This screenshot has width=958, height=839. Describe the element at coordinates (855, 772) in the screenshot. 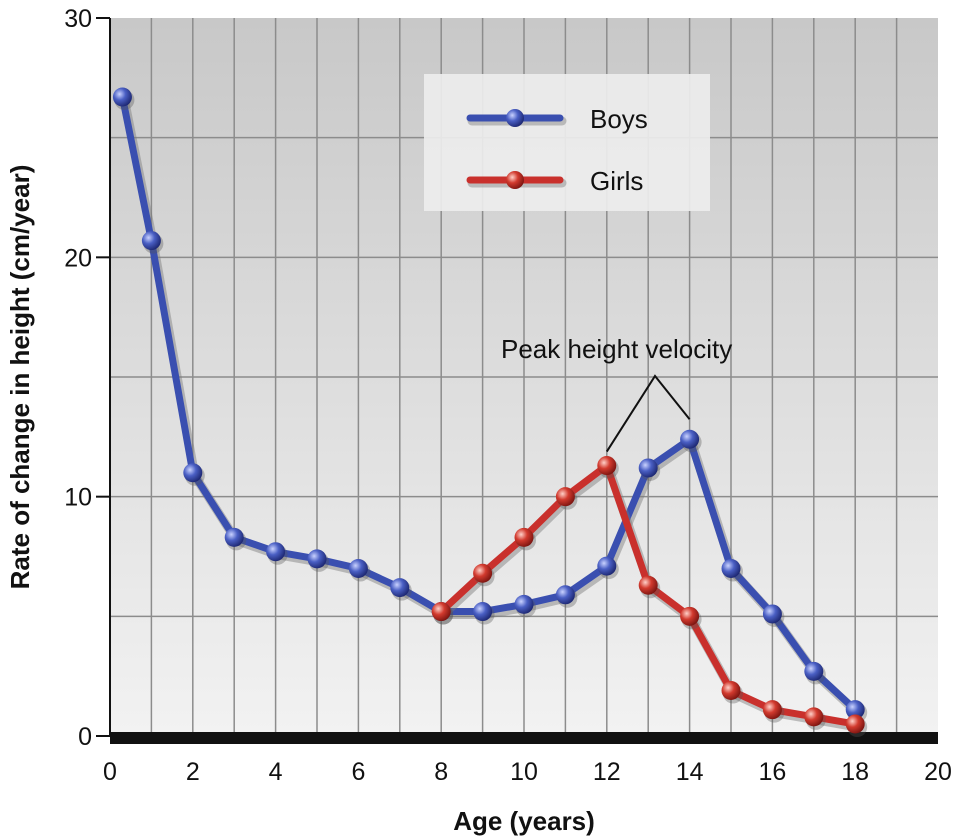

I see `x-tick-label: 18` at that location.